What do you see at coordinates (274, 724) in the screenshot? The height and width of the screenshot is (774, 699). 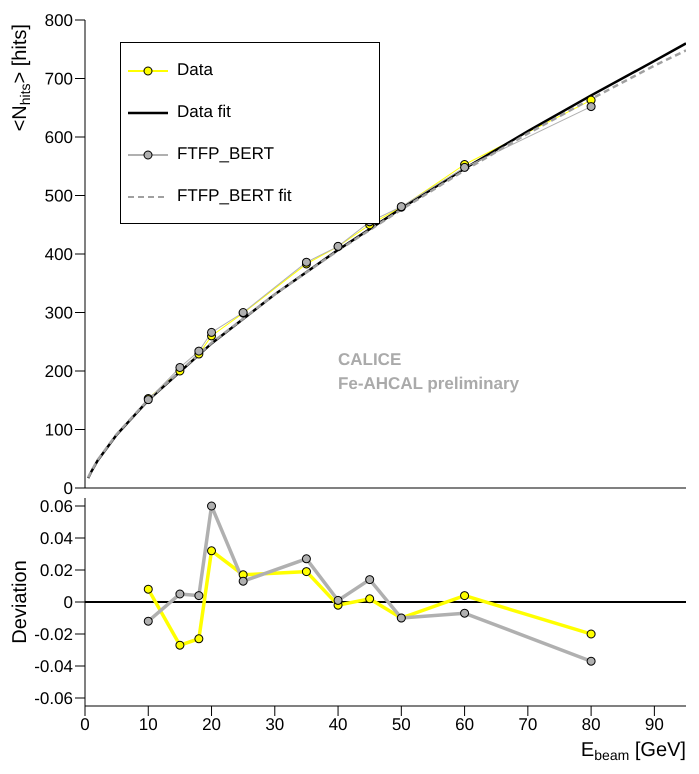 I see `x-tick-label: 30` at bounding box center [274, 724].